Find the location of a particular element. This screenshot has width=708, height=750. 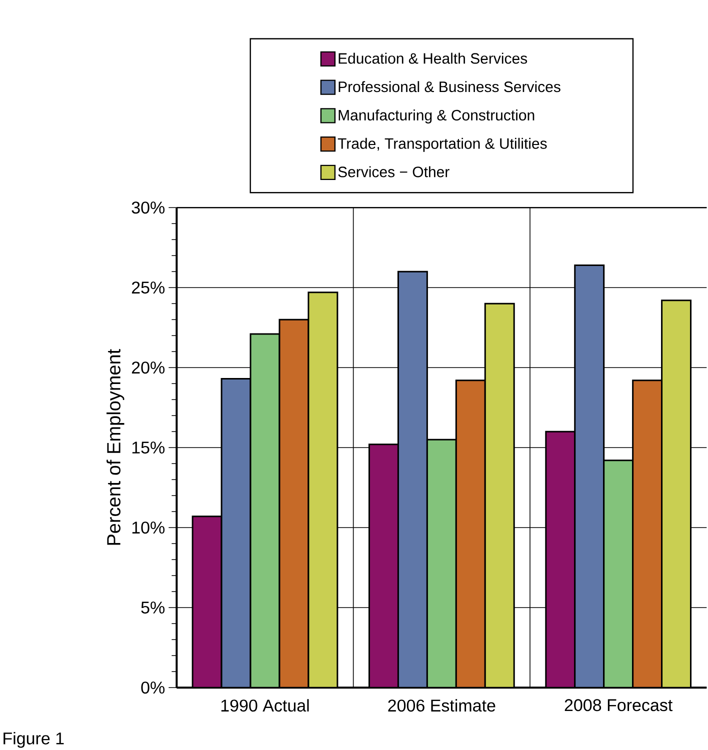

y-tick-label: 10% is located at coordinates (148, 528).